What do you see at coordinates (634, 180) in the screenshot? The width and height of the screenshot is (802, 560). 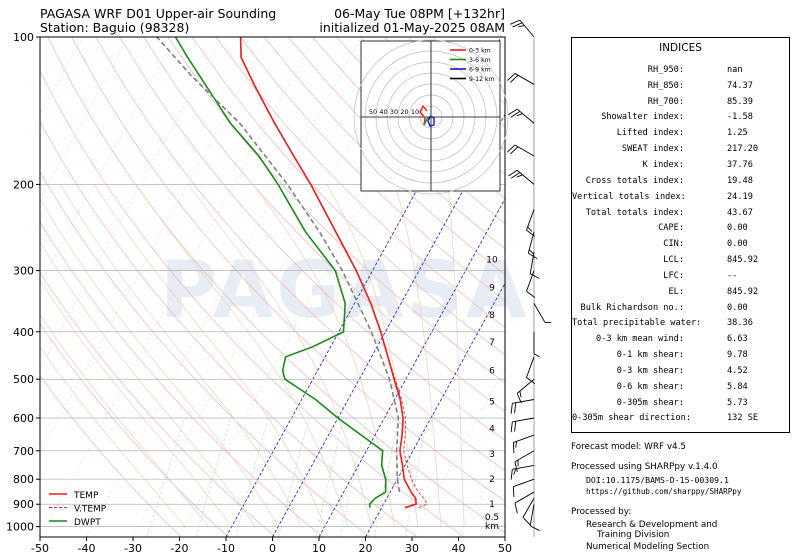 I see `index-label: Cross totals index:` at bounding box center [634, 180].